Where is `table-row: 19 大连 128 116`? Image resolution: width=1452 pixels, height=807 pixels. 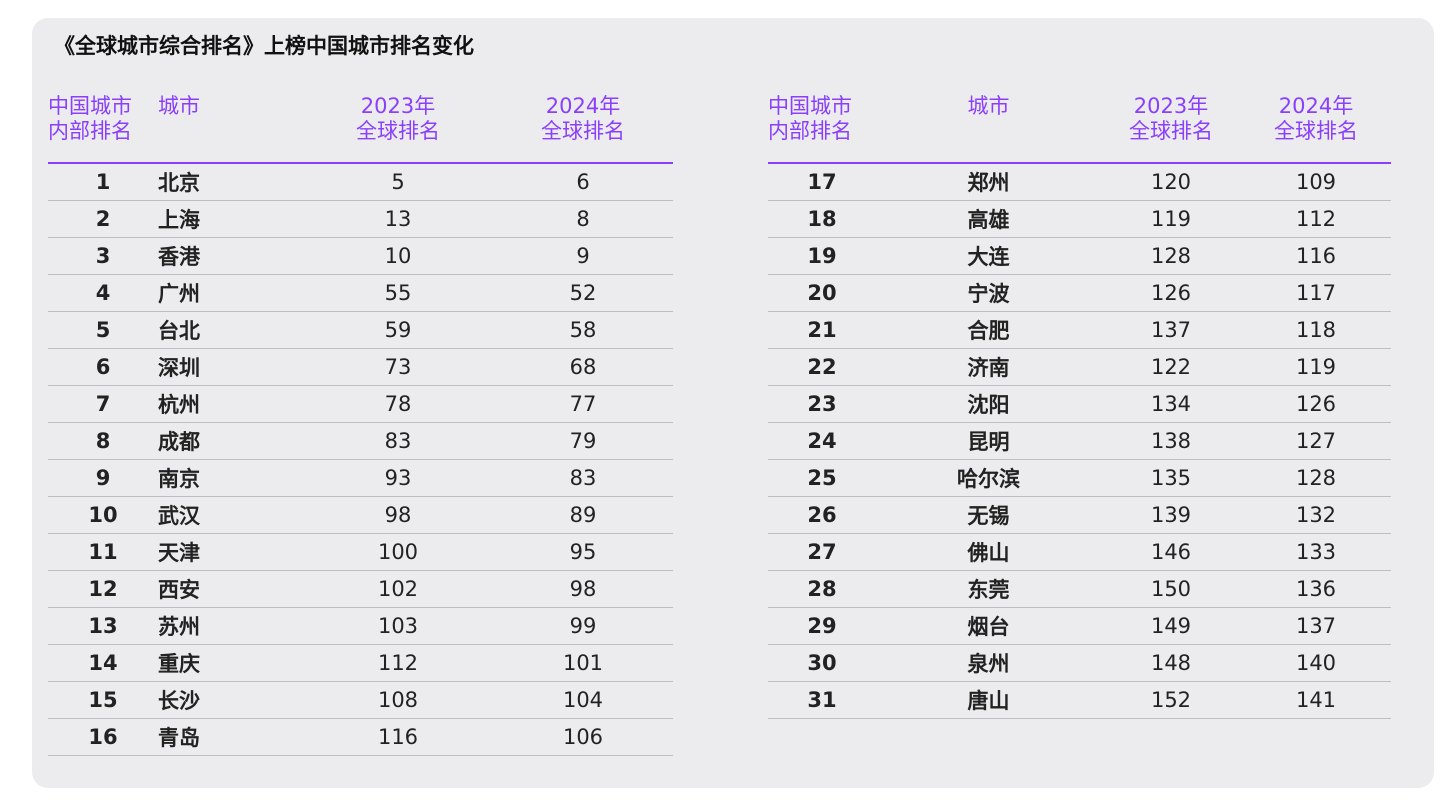 table-row: 19 大连 128 116 is located at coordinates (1079, 256).